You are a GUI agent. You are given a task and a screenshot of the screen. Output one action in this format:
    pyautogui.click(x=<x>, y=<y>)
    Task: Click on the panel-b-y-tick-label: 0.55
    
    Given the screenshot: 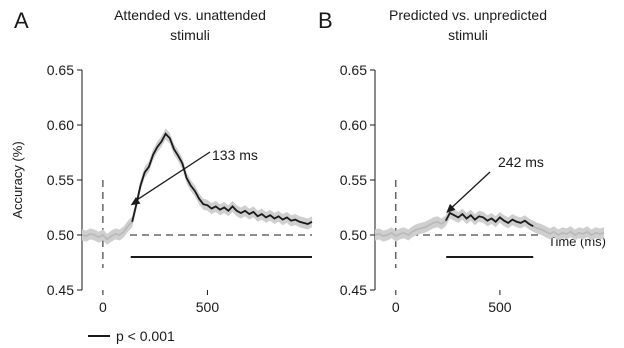 What is the action you would take?
    pyautogui.click(x=353, y=180)
    